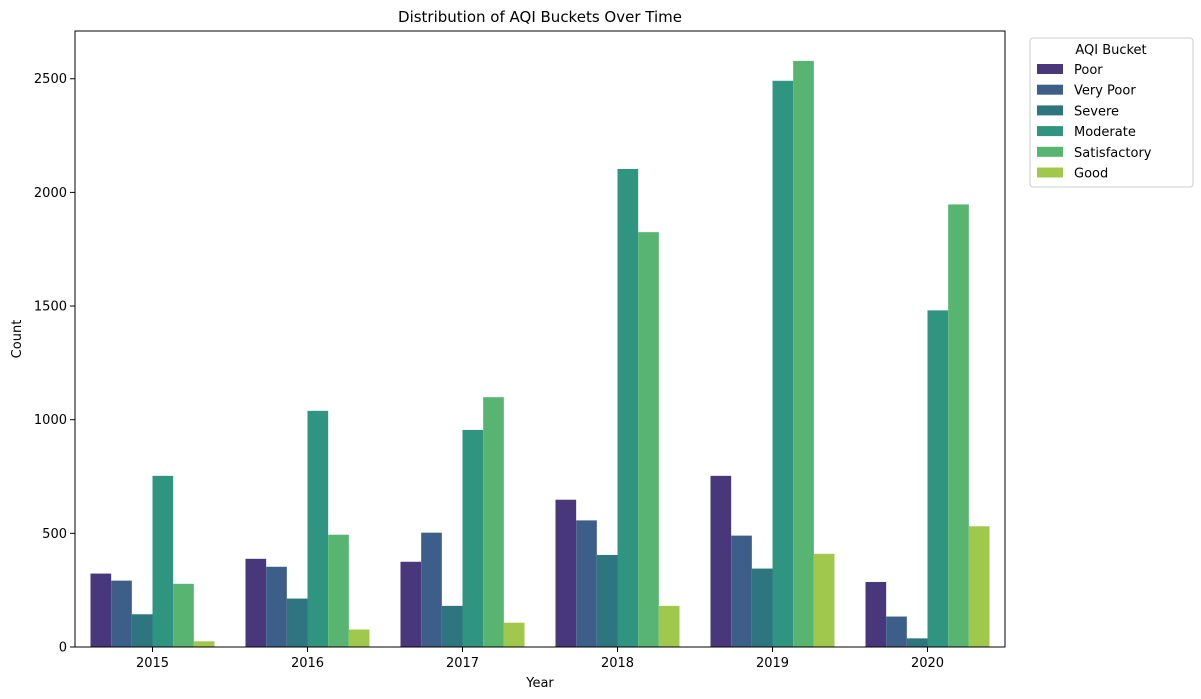 The width and height of the screenshot is (1201, 699). What do you see at coordinates (540, 659) in the screenshot?
I see `x-axis: 2015 2016 2017 2018 2019 2020` at bounding box center [540, 659].